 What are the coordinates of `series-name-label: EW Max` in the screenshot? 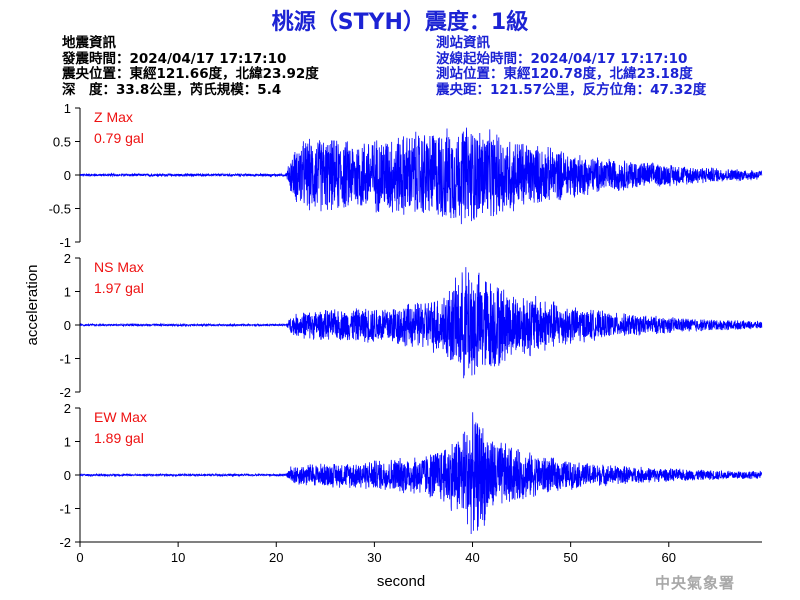 It's located at (120, 417).